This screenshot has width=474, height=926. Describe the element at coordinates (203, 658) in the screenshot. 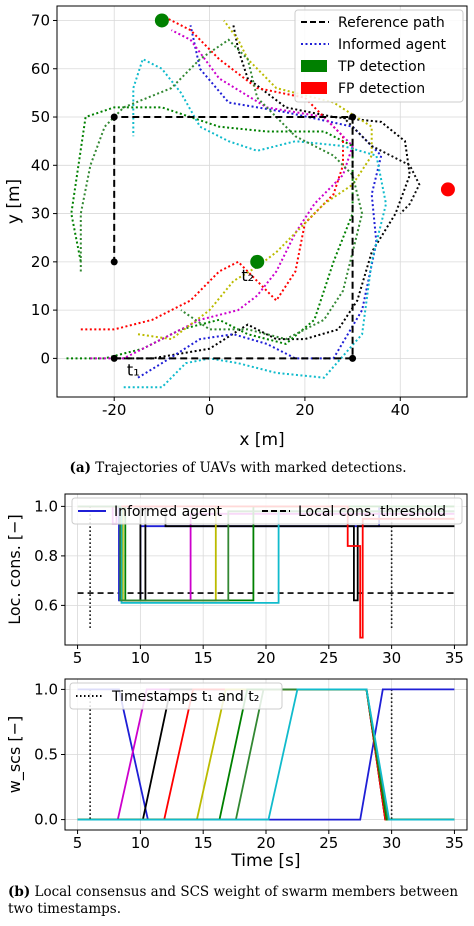

I see `consensus-tick-label-x: 15` at that location.